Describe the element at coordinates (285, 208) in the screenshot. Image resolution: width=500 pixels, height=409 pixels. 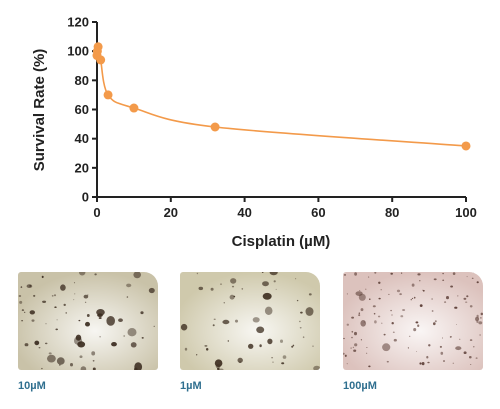
I see `x-axis-ticks: 0 20 40 60 80 100` at that location.